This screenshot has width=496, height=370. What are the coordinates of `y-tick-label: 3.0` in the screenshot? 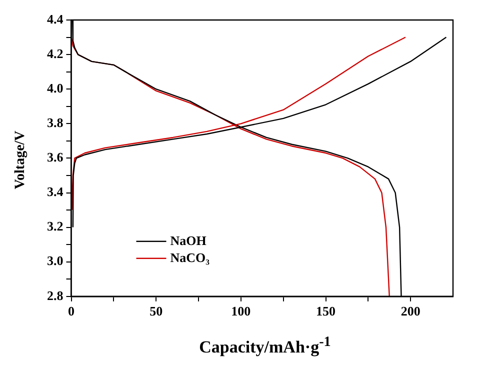 It's located at (55, 260).